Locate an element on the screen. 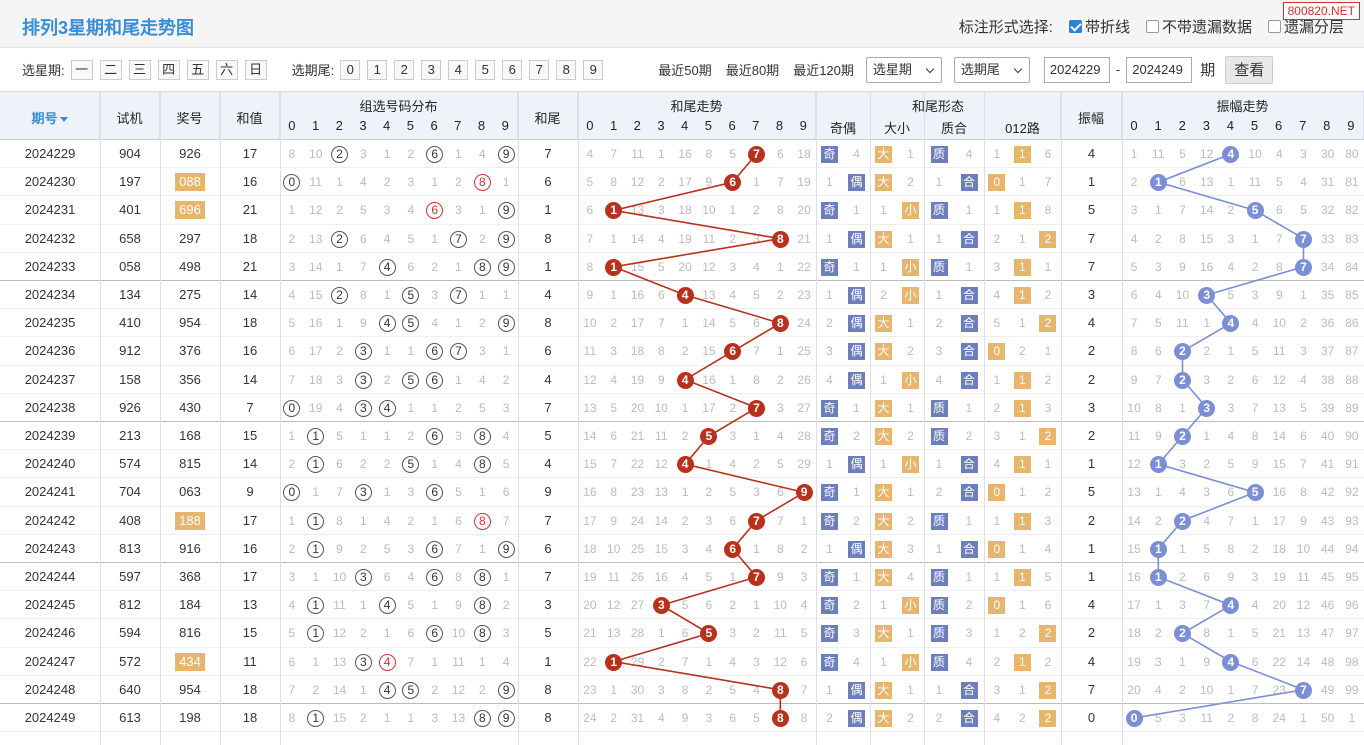 The width and height of the screenshot is (1364, 745). weekday-button: 日 is located at coordinates (255, 69).